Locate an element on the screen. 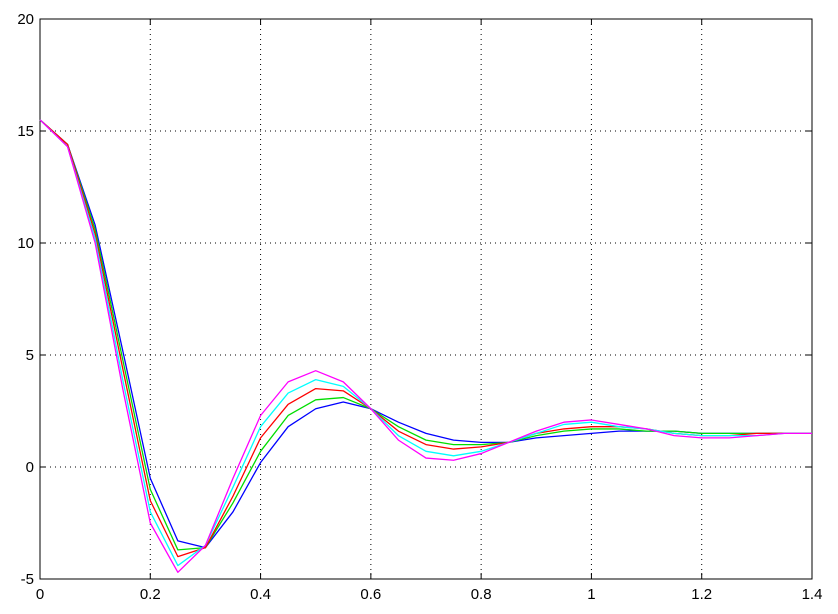 Image resolution: width=838 pixels, height=614 pixels. y-tick-label: 5 is located at coordinates (30, 355).